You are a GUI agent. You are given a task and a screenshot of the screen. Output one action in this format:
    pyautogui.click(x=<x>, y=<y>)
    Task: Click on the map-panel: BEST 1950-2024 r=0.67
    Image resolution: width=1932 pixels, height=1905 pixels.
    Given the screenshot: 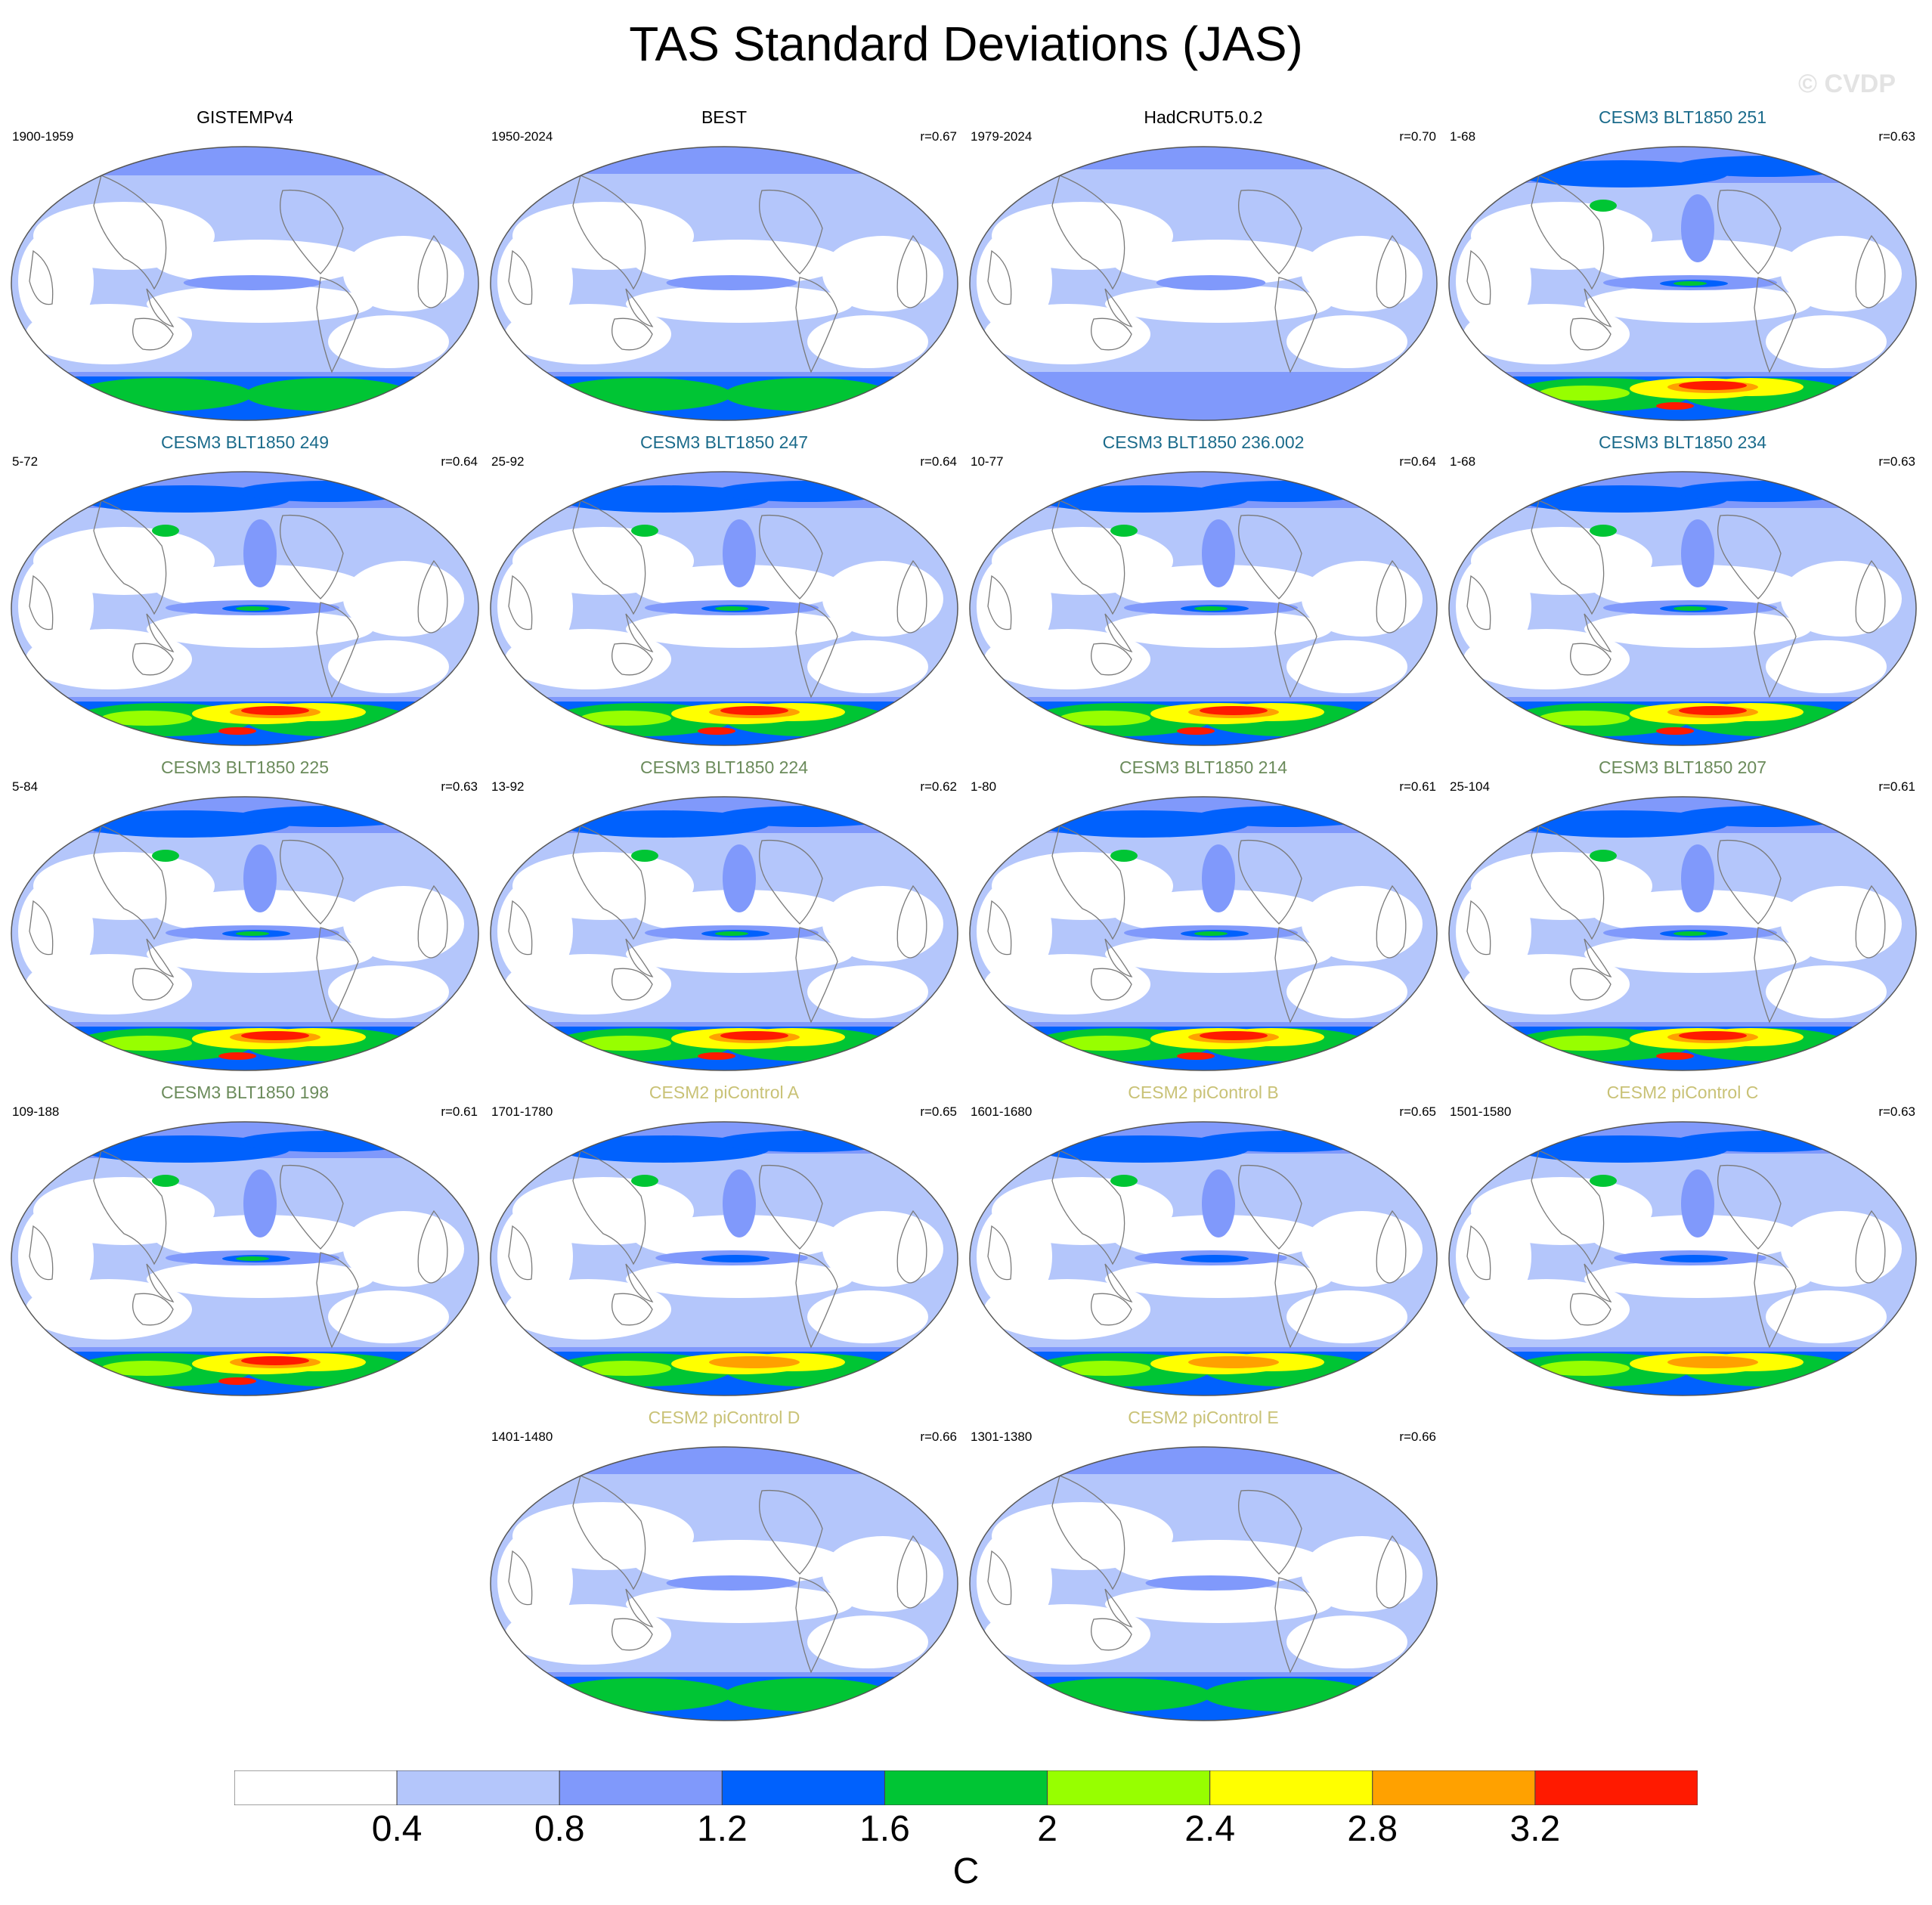 What is the action you would take?
    pyautogui.click(x=724, y=264)
    